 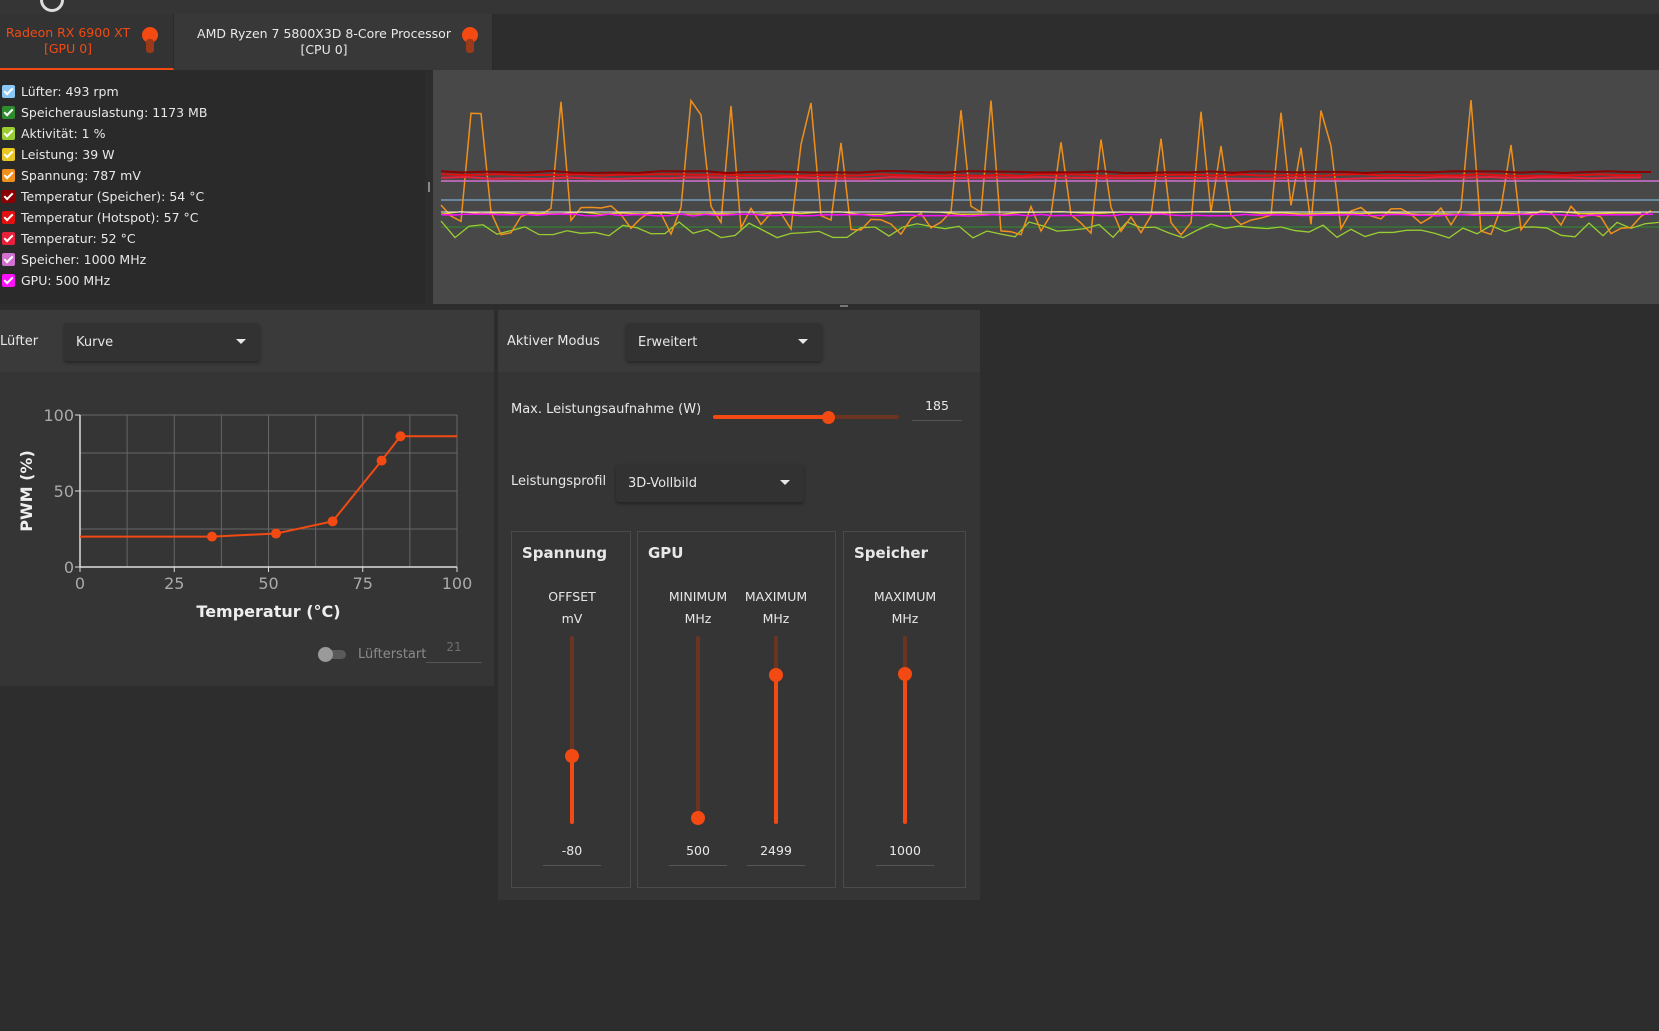 I want to click on app-logo-icon, so click(x=52, y=6).